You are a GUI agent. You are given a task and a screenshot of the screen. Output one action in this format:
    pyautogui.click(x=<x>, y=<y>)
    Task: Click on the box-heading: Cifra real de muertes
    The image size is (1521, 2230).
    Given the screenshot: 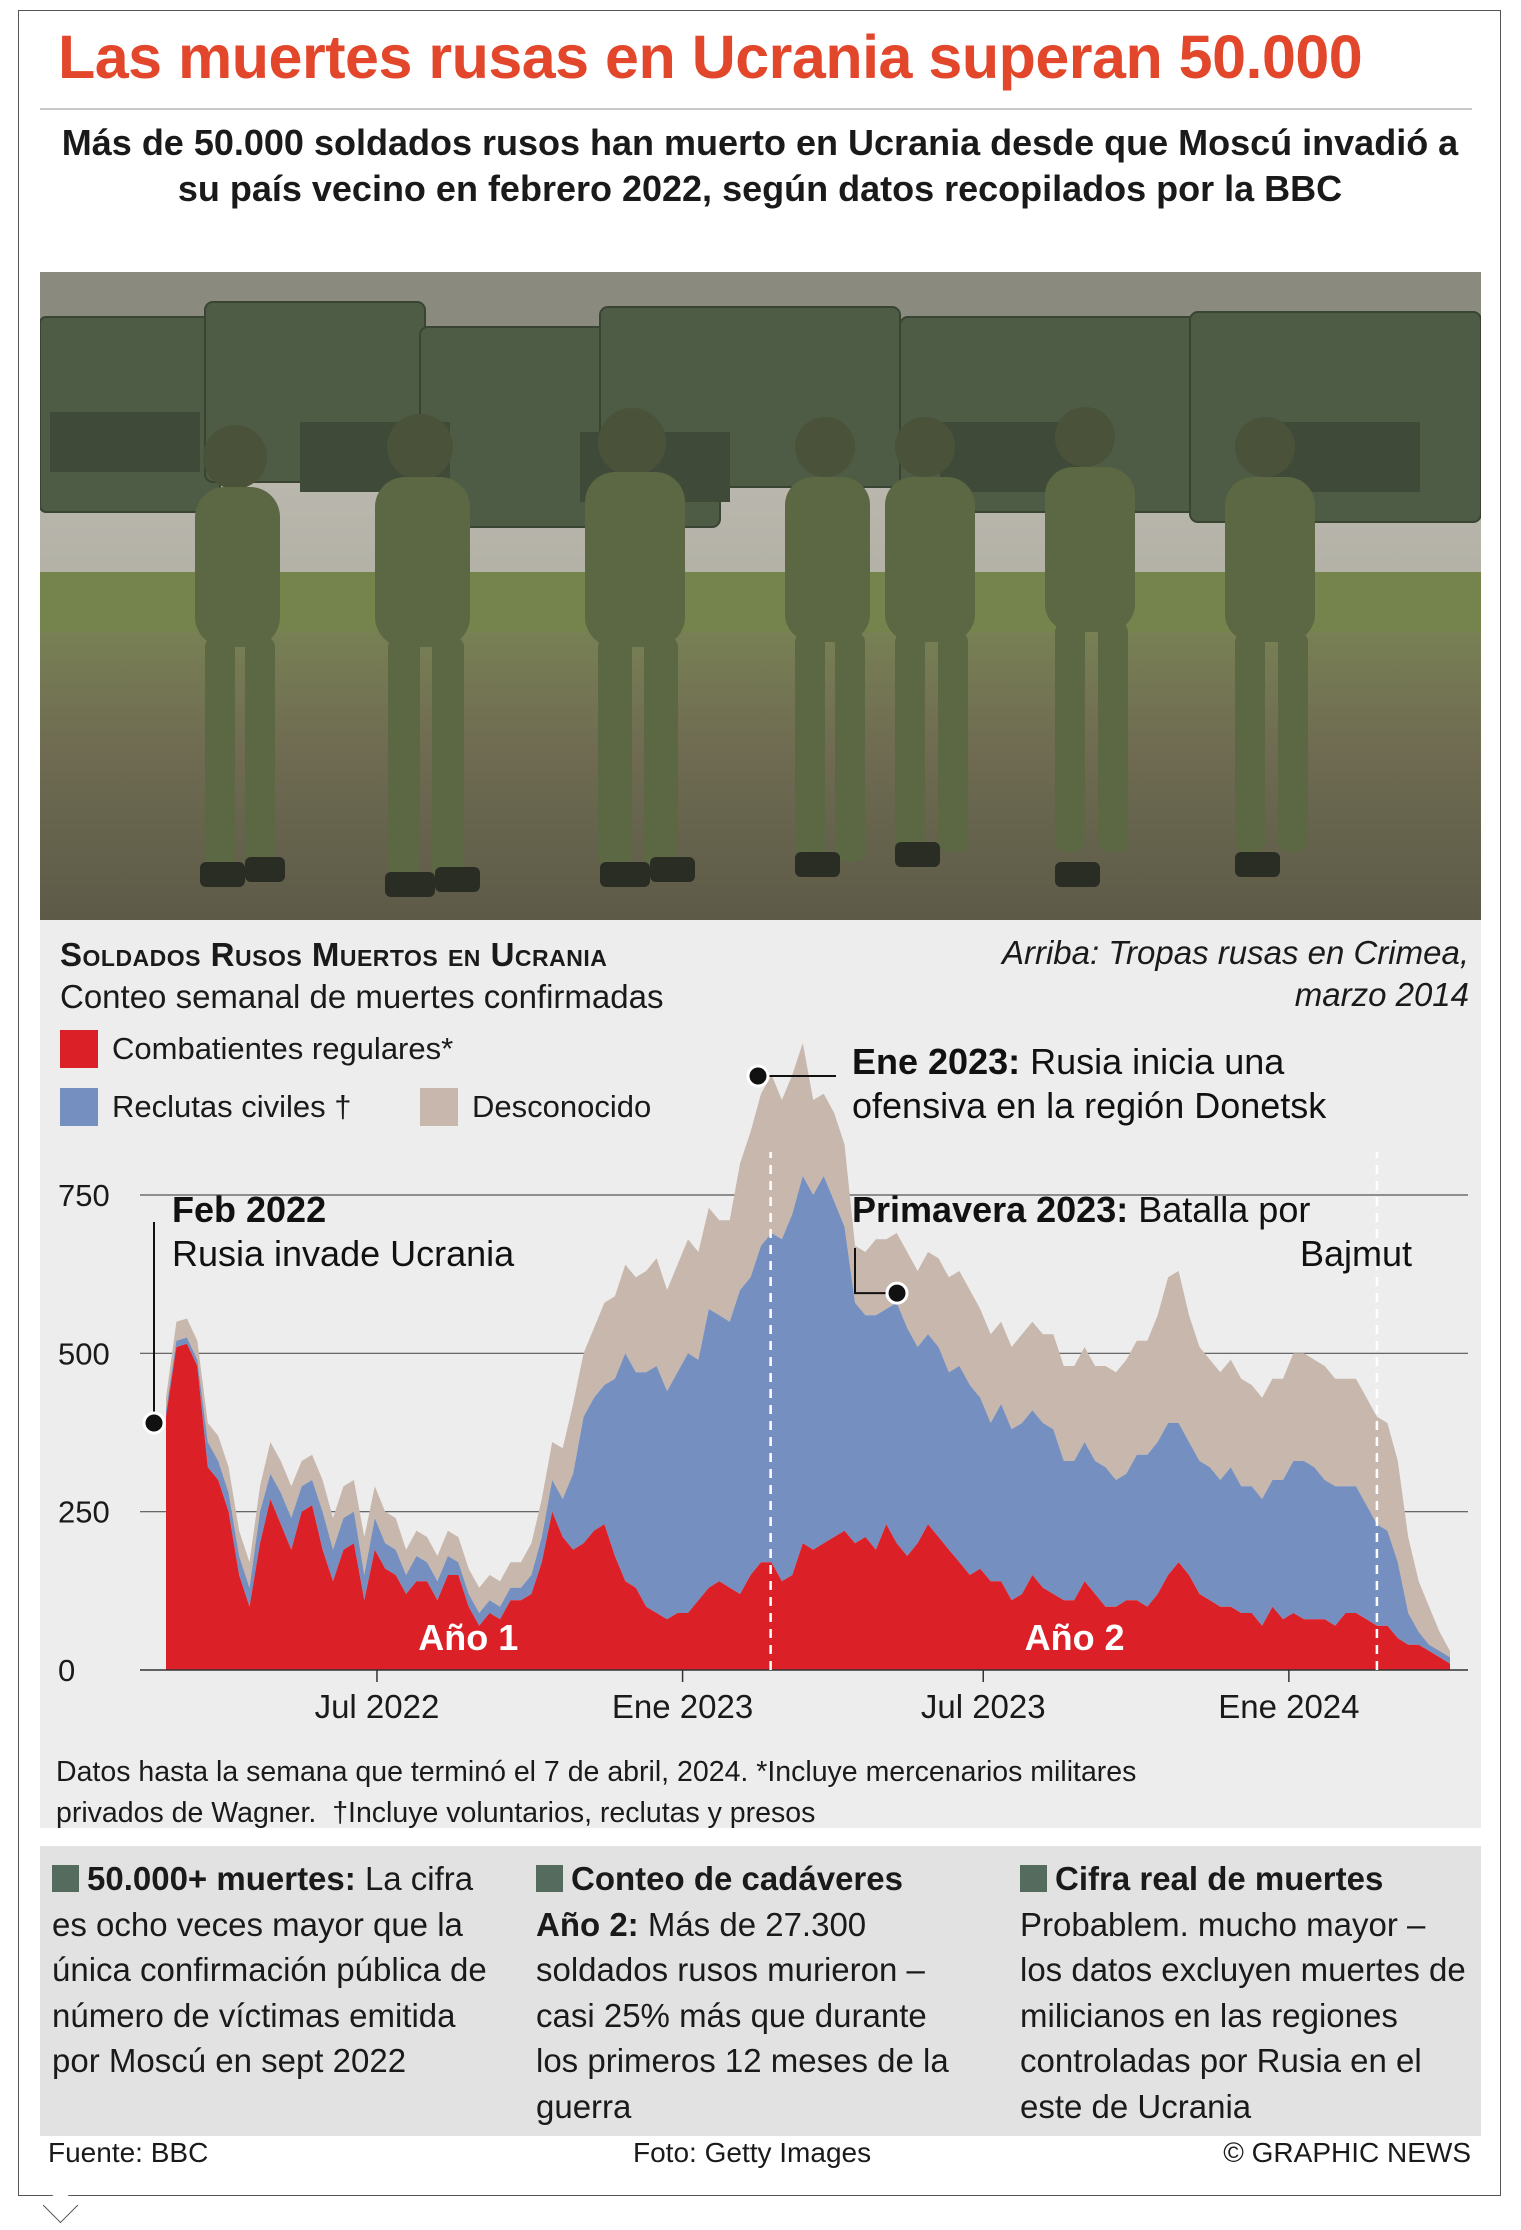 What is the action you would take?
    pyautogui.click(x=1219, y=1878)
    